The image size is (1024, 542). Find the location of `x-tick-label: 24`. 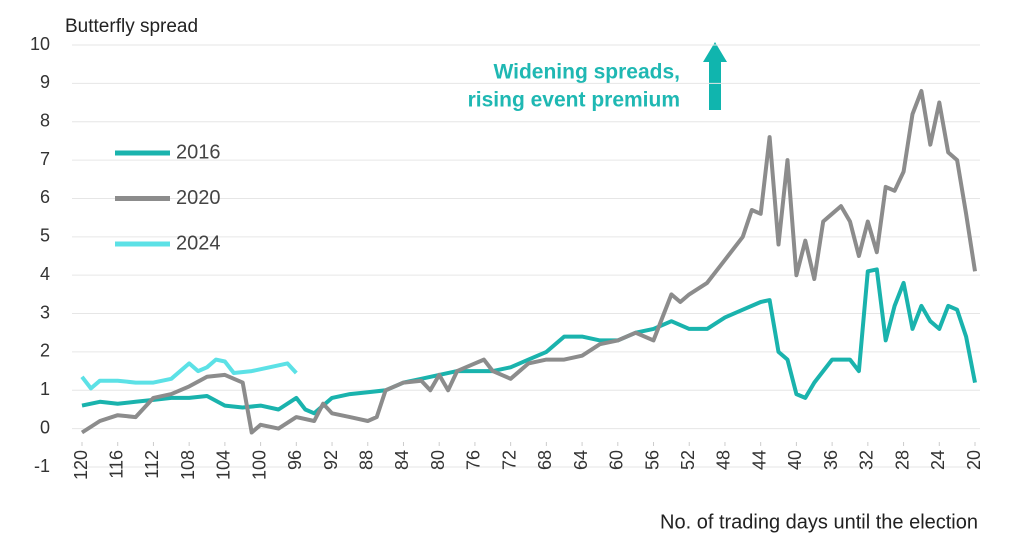

x-tick-label: 24 is located at coordinates (938, 460).